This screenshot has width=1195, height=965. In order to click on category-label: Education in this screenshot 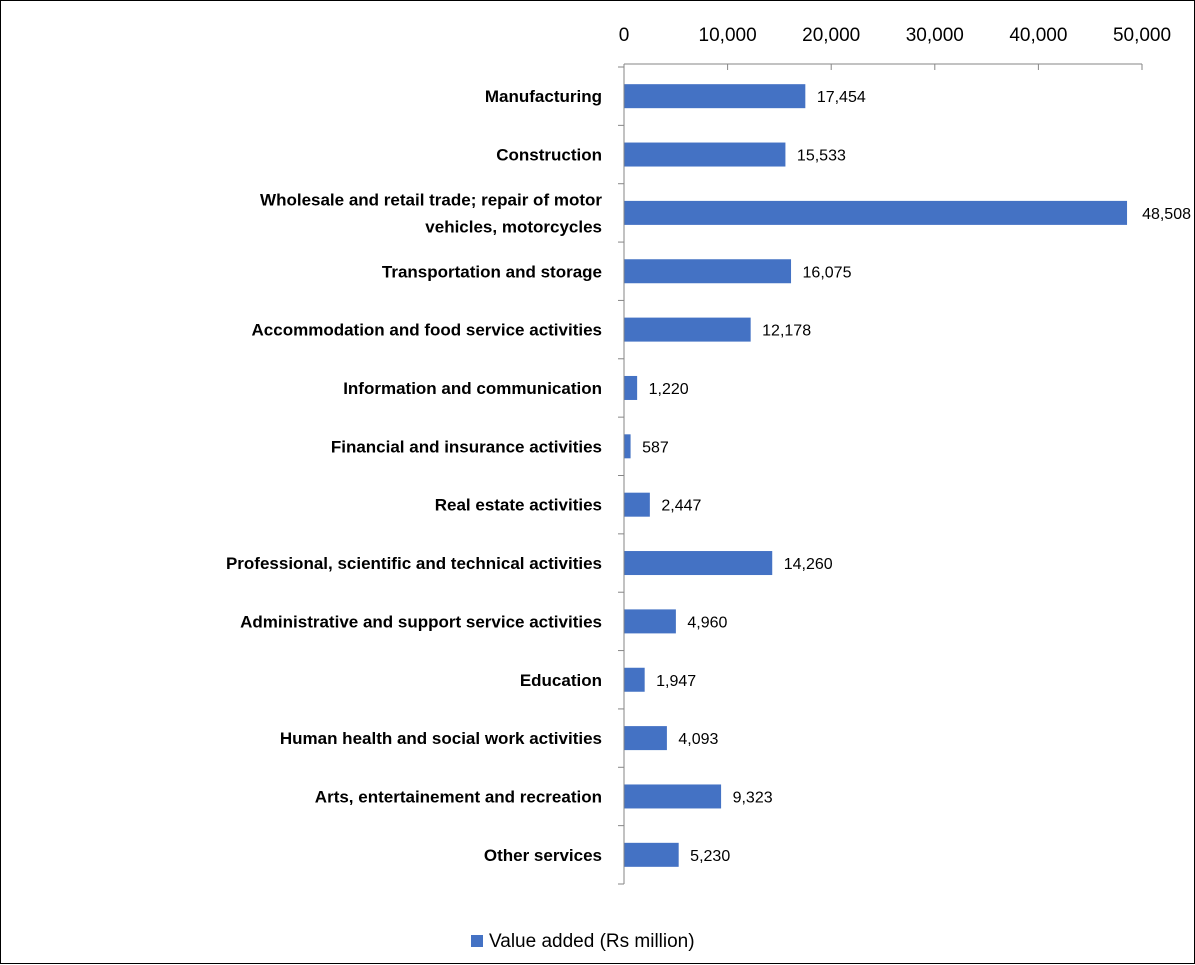, I will do `click(561, 680)`.